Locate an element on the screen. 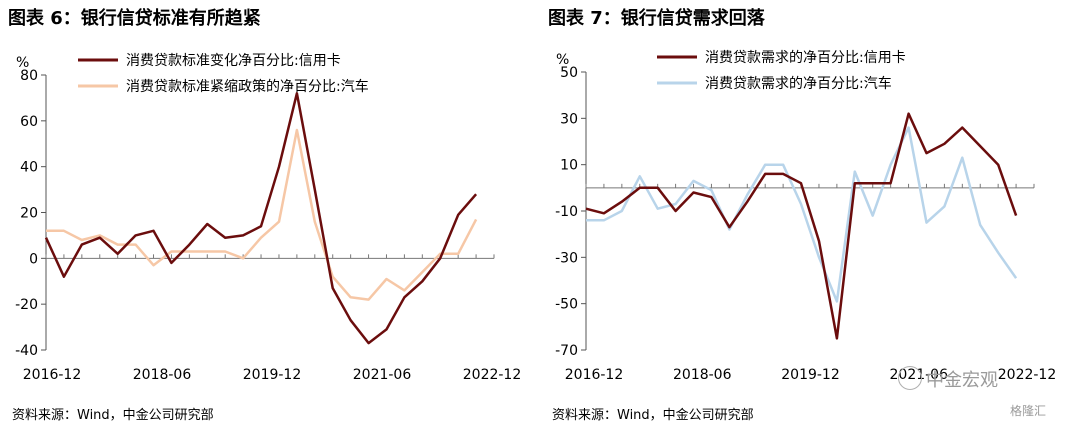 The height and width of the screenshot is (430, 1080). watermark-secondary-text: 格隆汇 is located at coordinates (1028, 411).